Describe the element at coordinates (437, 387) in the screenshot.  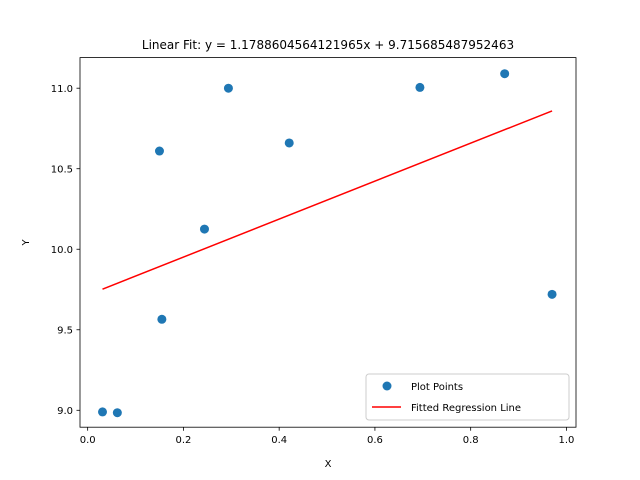
I see `legend-label-plot-points: Plot Points` at that location.